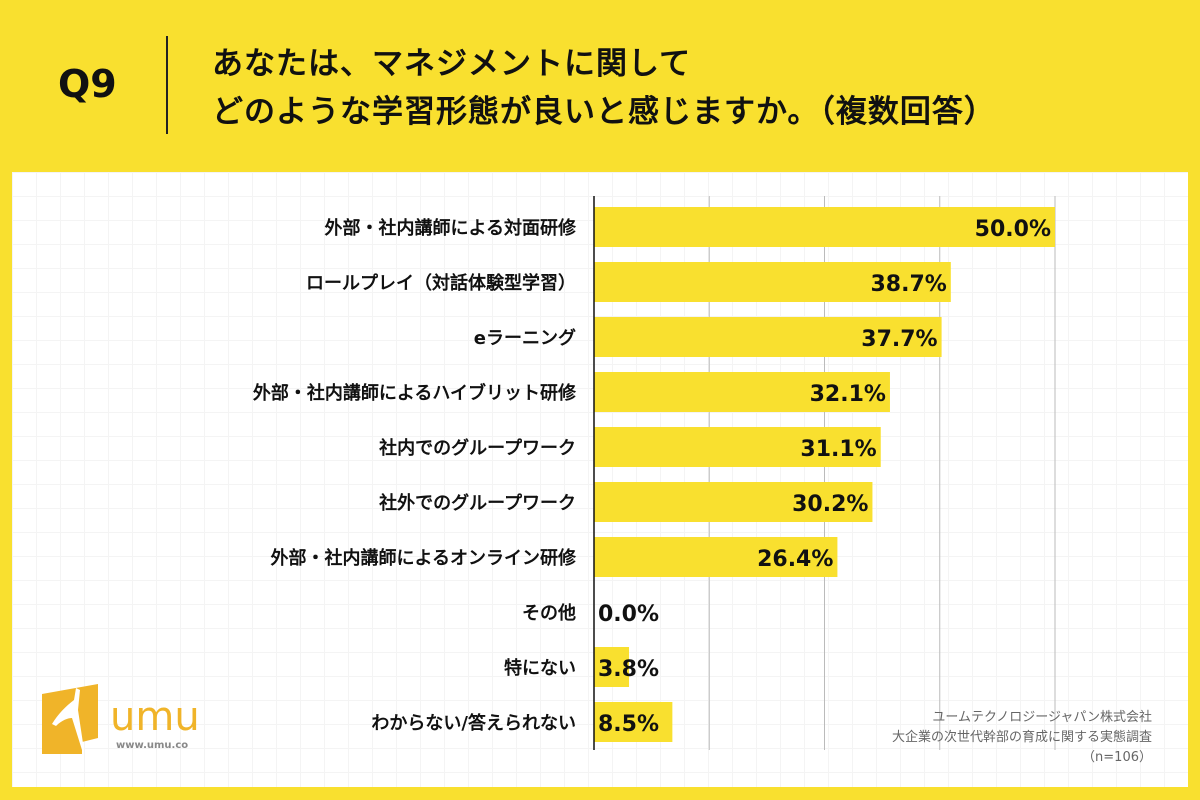 Image resolution: width=1200 pixels, height=800 pixels. Describe the element at coordinates (899, 339) in the screenshot. I see `data-label: 37.7%` at that location.